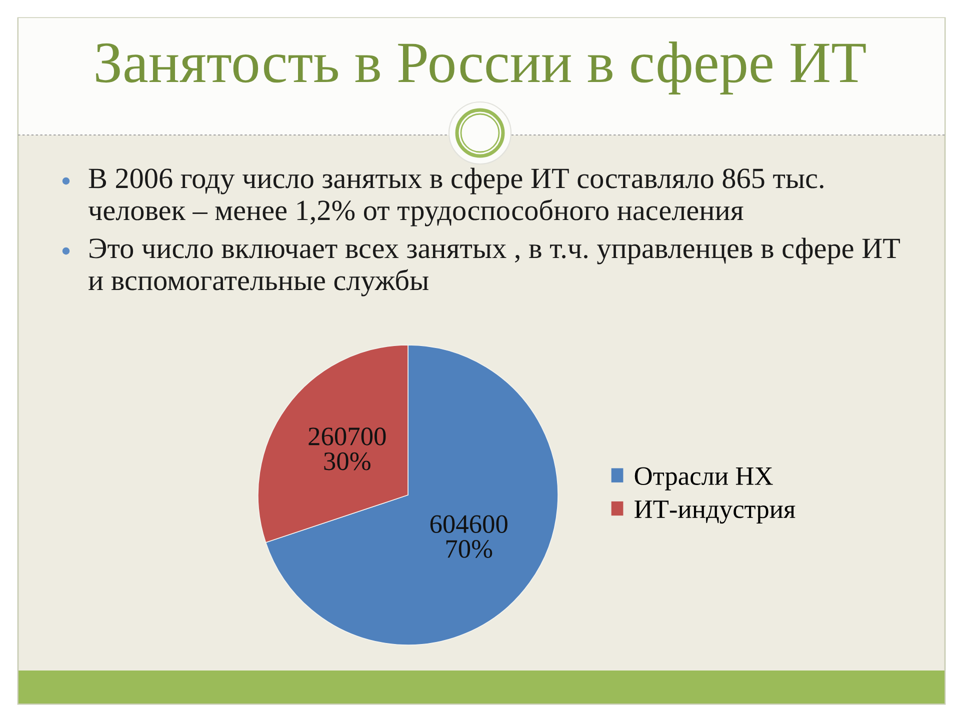 This screenshot has width=960, height=720. I want to click on legend-label: ИТ-индустрия, so click(715, 512).